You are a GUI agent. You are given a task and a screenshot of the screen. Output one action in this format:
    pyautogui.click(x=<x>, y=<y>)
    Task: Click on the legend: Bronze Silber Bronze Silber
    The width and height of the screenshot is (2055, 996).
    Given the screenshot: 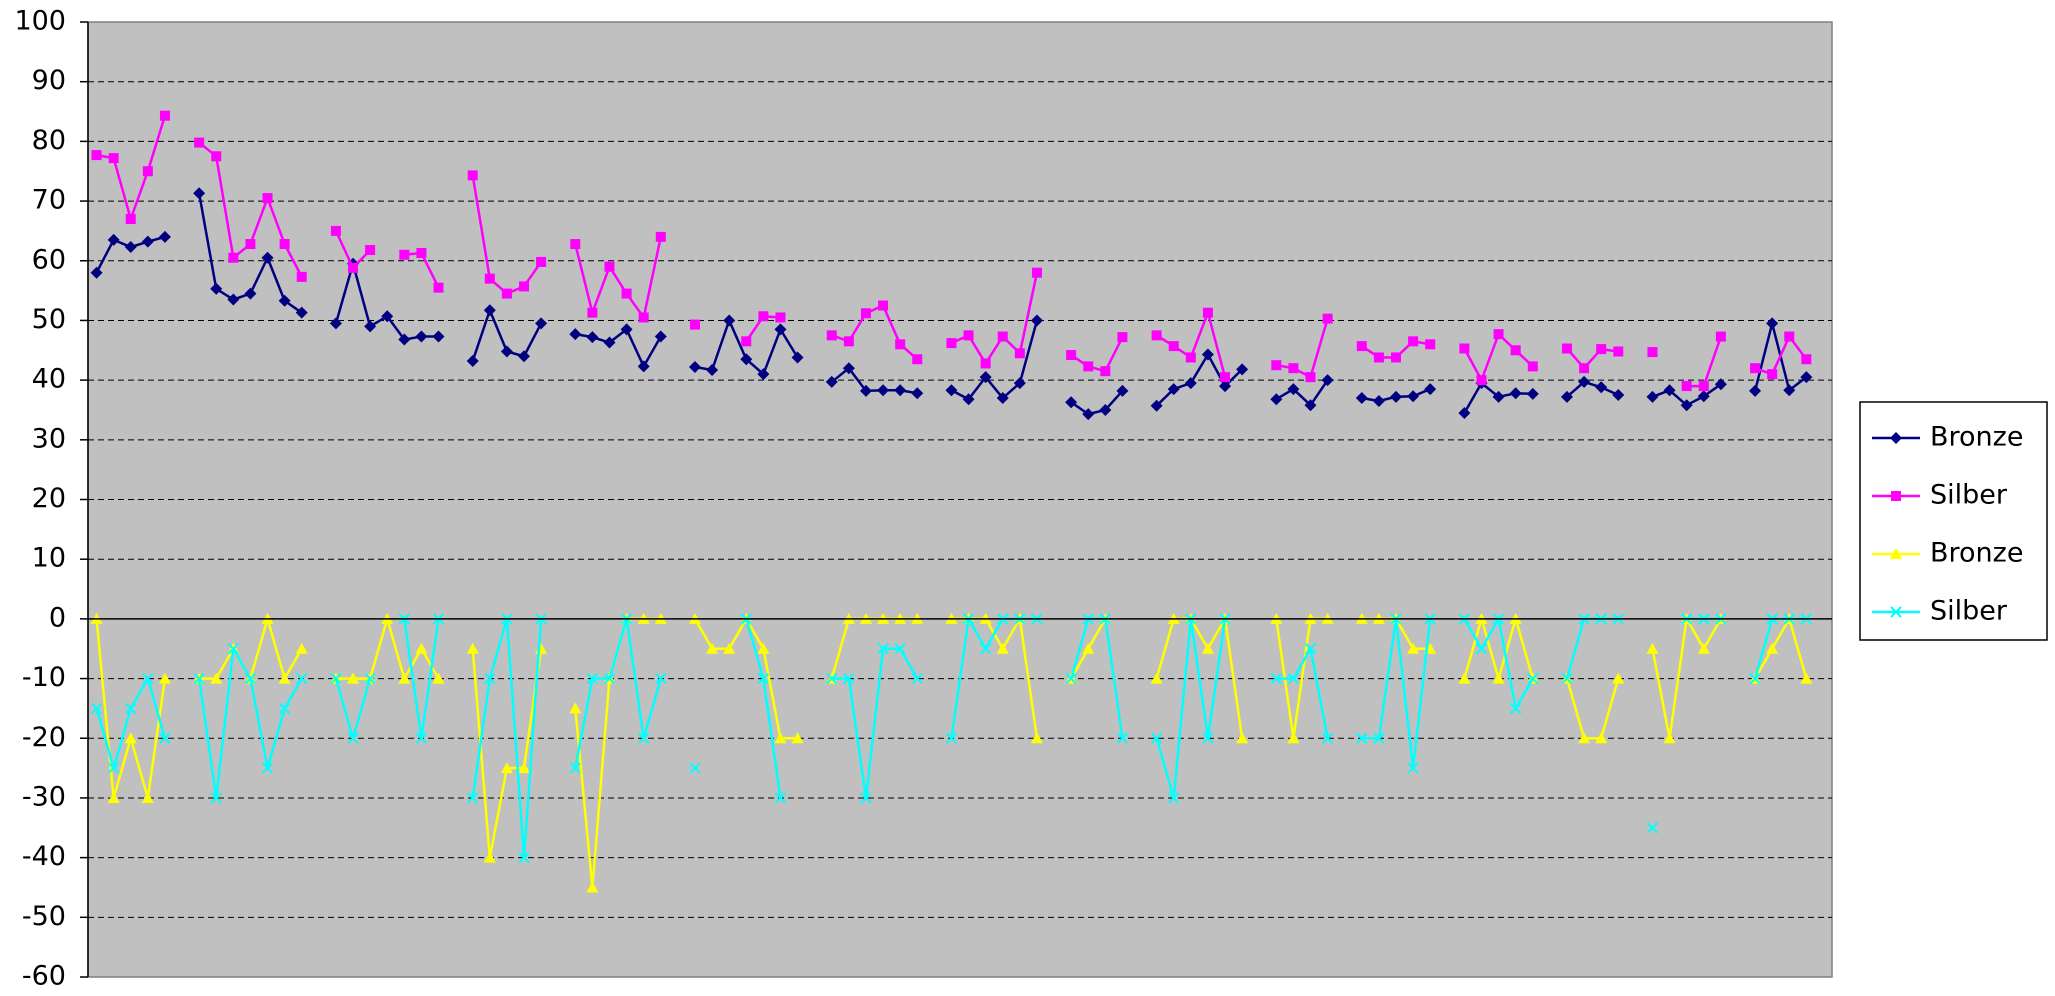 What is the action you would take?
    pyautogui.click(x=1953, y=521)
    